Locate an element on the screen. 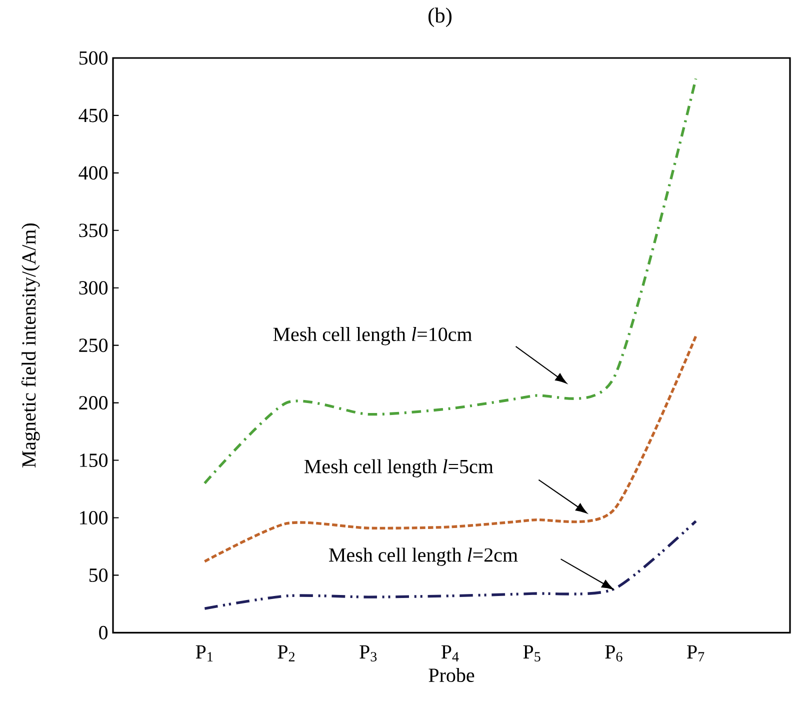  chart-title: (b) is located at coordinates (440, 17).